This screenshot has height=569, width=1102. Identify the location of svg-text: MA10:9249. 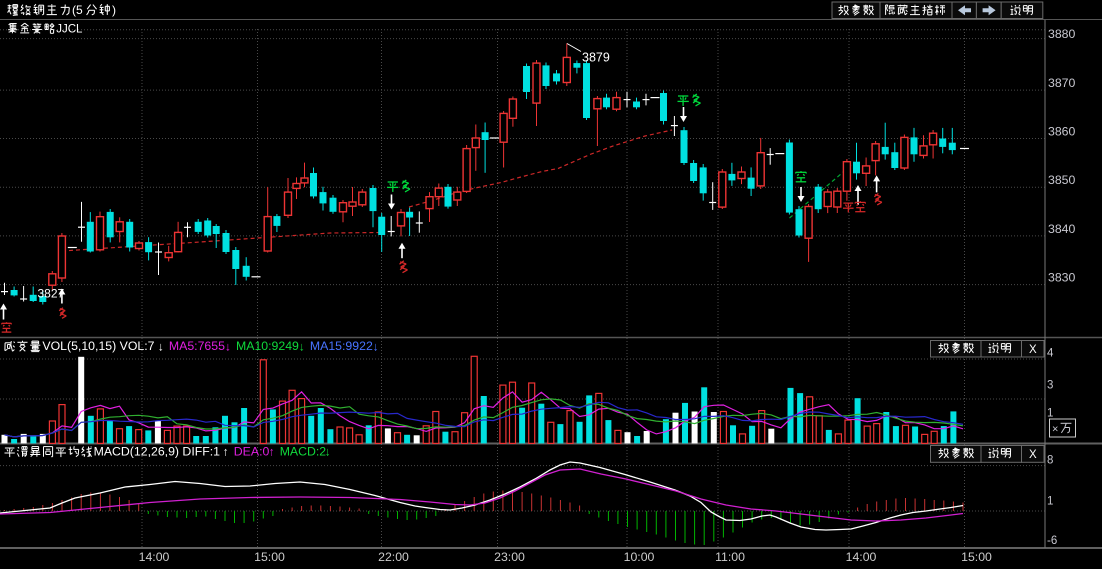
(267, 346).